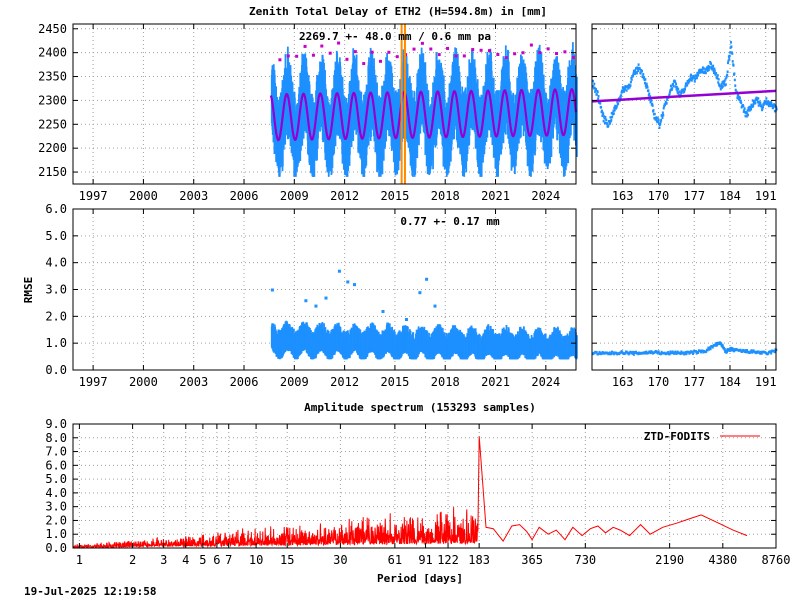 This screenshot has height=605, width=800. I want to click on x-tick-label: 2018, so click(445, 196).